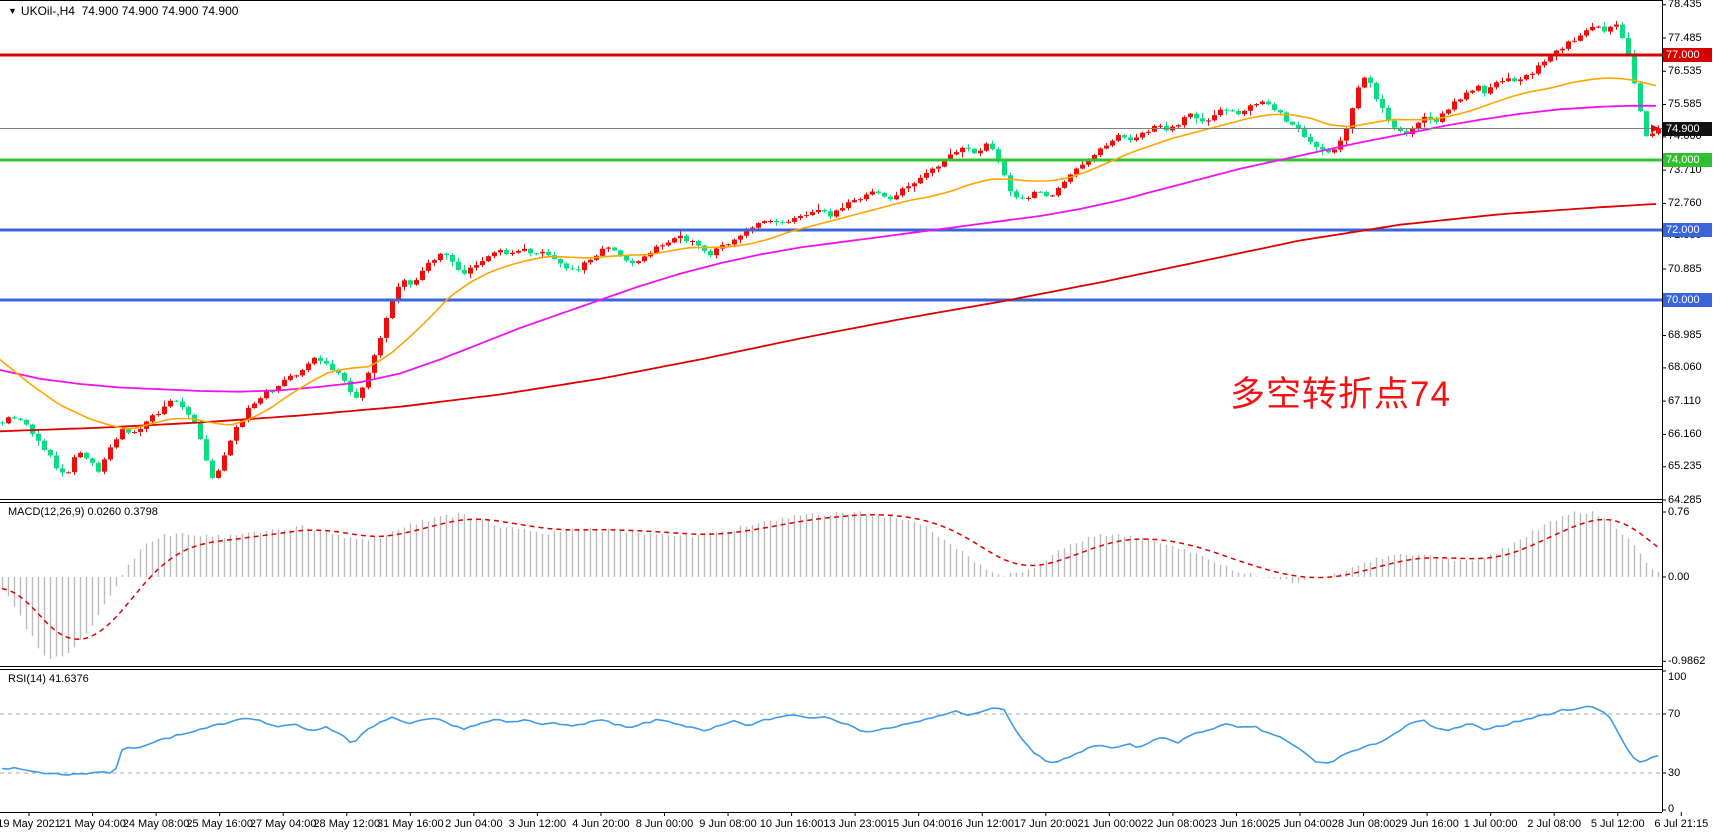 The height and width of the screenshot is (840, 1729). Describe the element at coordinates (982, 824) in the screenshot. I see `time-axis-label: 16 Jun 12:00` at that location.